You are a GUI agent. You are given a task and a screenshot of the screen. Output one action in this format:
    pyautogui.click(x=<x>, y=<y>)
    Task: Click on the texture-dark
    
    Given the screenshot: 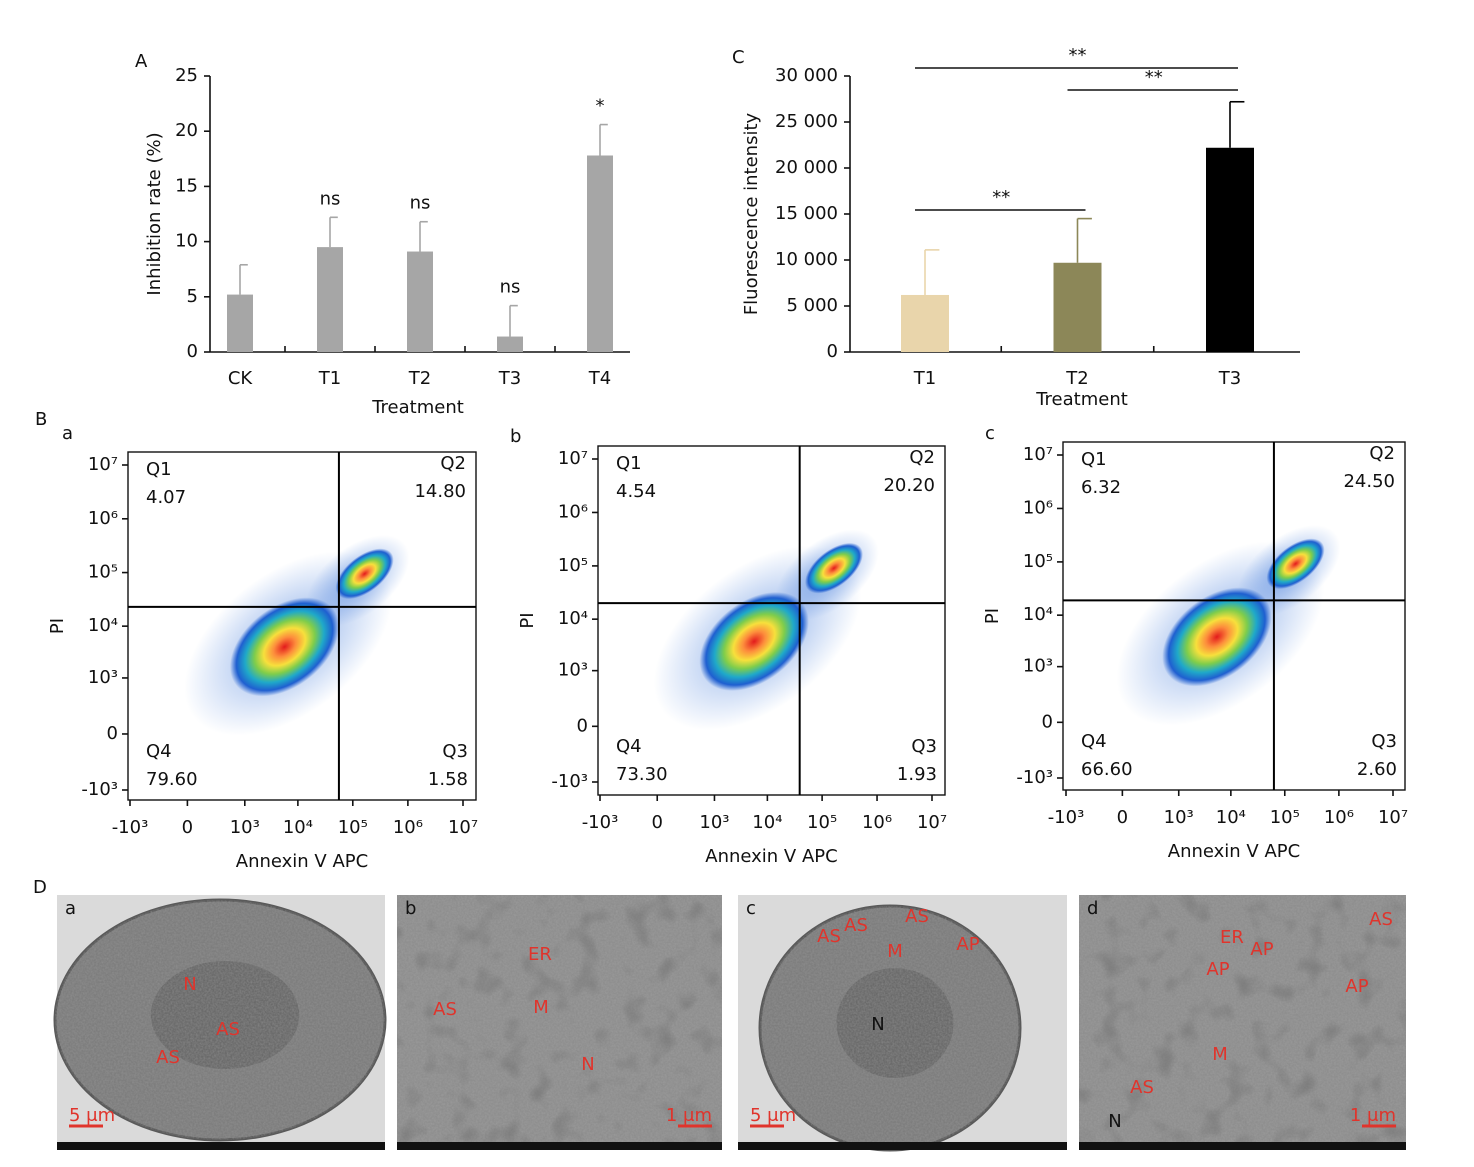 What is the action you would take?
    pyautogui.click(x=1242, y=1022)
    